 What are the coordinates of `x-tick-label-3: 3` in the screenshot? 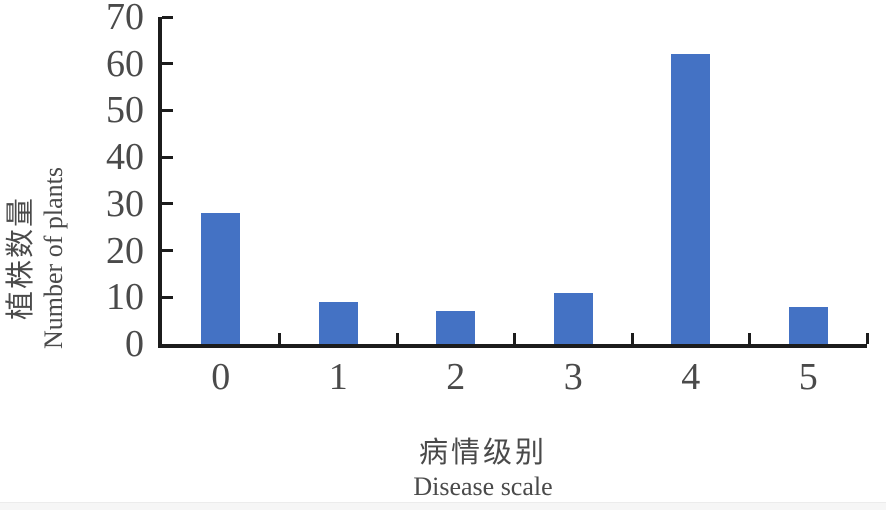 It's located at (573, 377).